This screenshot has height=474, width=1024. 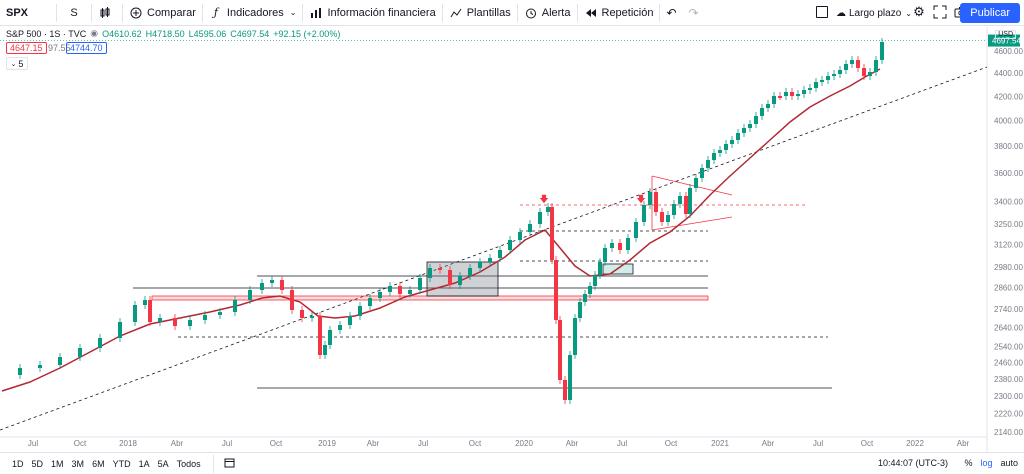 What do you see at coordinates (18, 463) in the screenshot?
I see `timeframe-1d: 1D` at bounding box center [18, 463].